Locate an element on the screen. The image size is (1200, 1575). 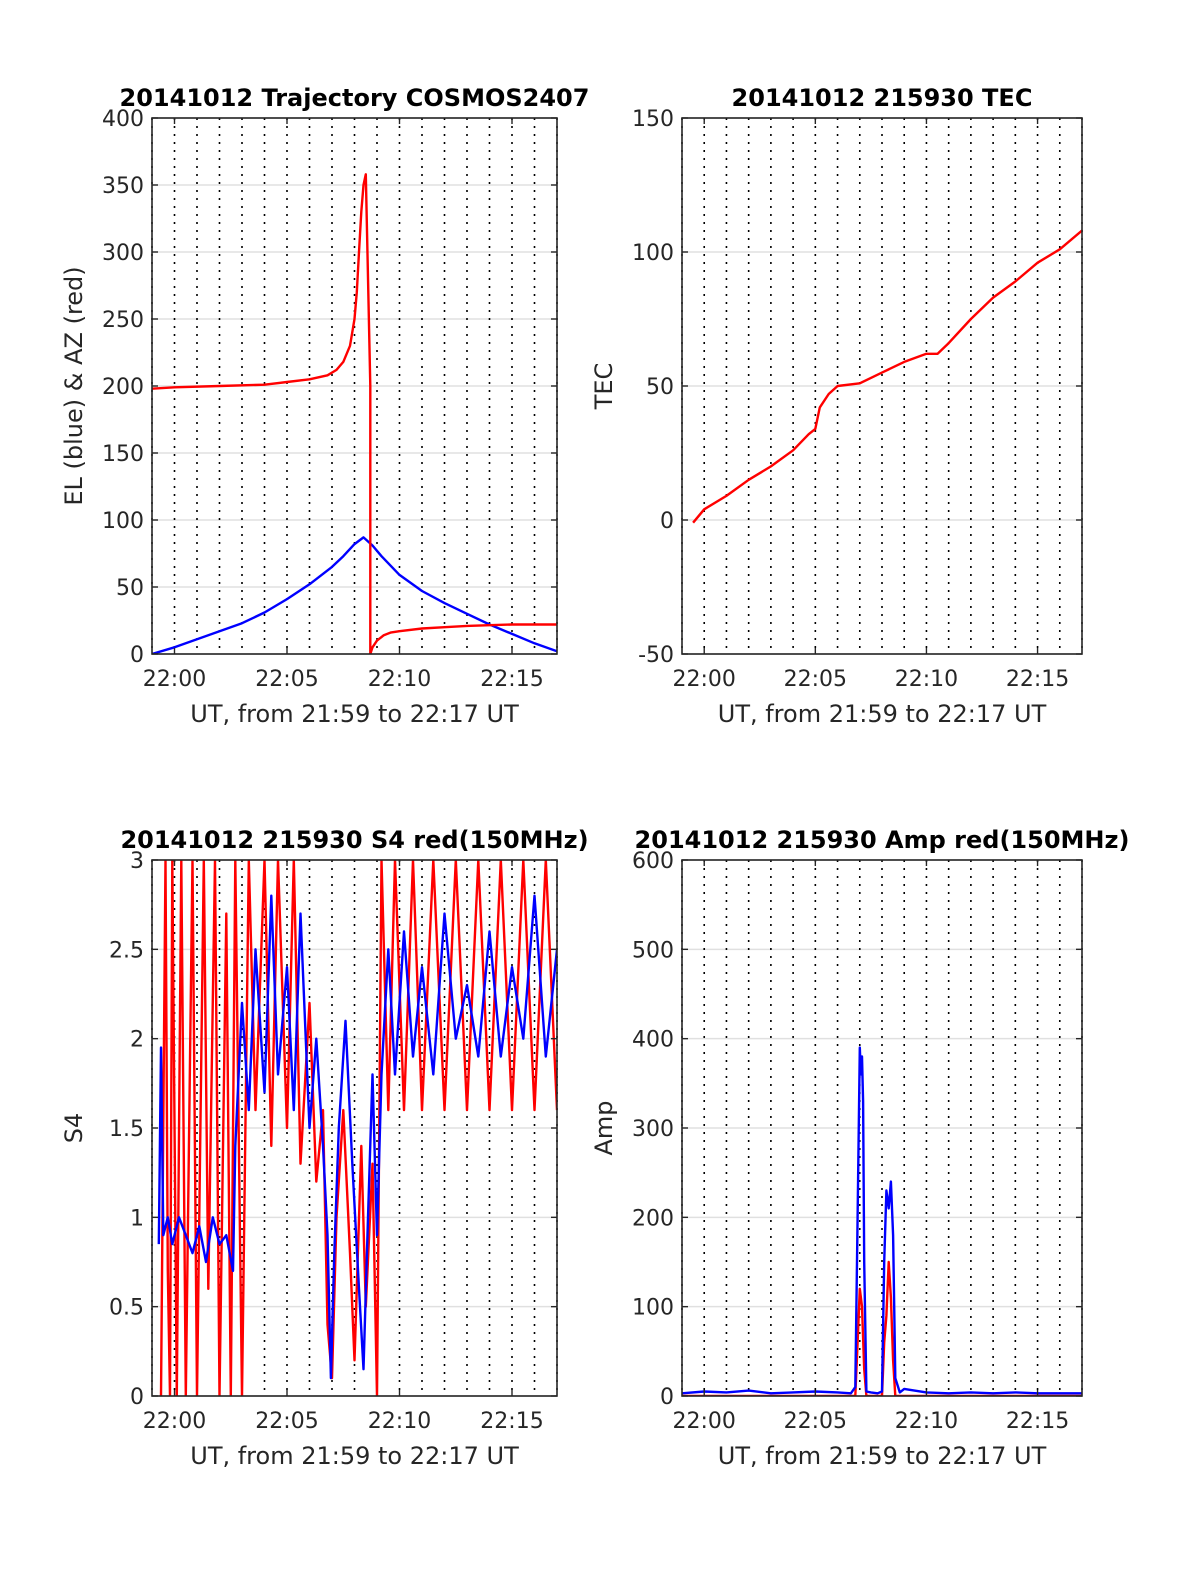
trajectory-series-0-line is located at coordinates (354, 595).